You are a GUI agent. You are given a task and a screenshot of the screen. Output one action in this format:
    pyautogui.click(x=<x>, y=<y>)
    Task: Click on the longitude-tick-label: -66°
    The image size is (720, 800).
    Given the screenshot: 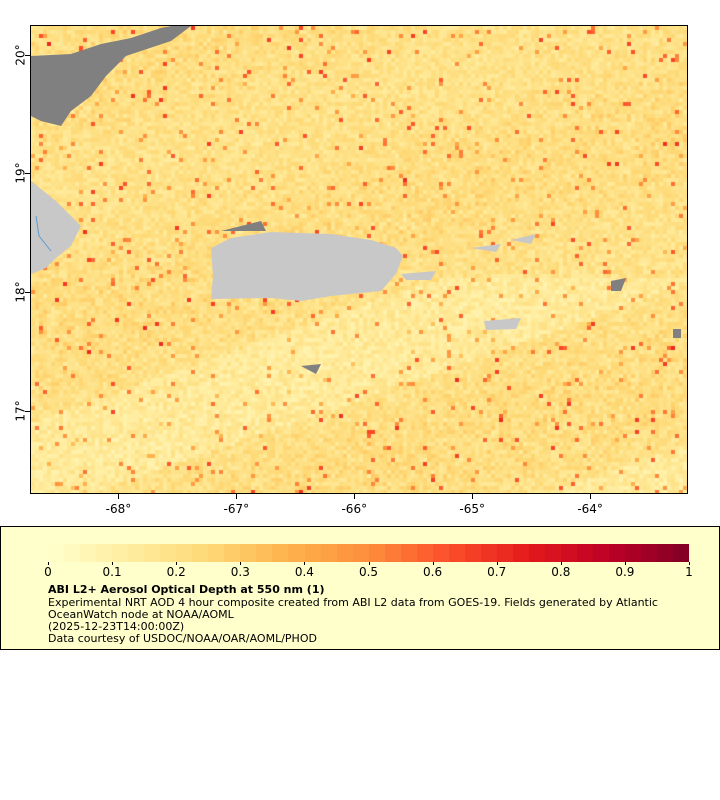 What is the action you would take?
    pyautogui.click(x=354, y=509)
    